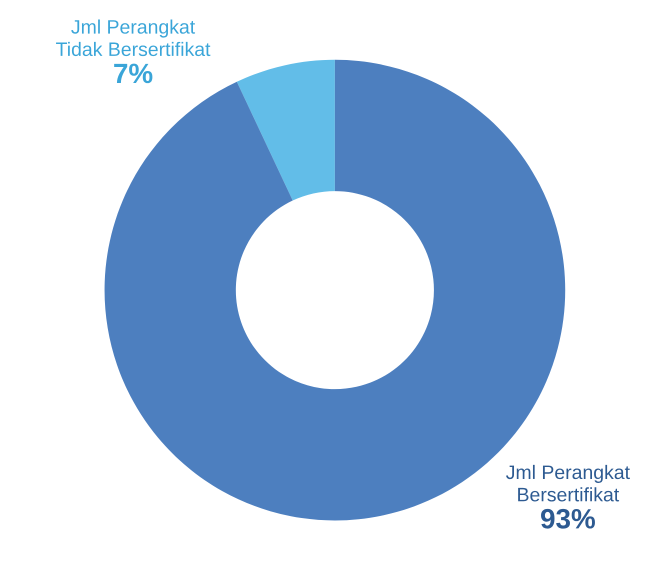 This screenshot has width=649, height=571. Describe the element at coordinates (133, 74) in the screenshot. I see `data-label: 7%` at that location.